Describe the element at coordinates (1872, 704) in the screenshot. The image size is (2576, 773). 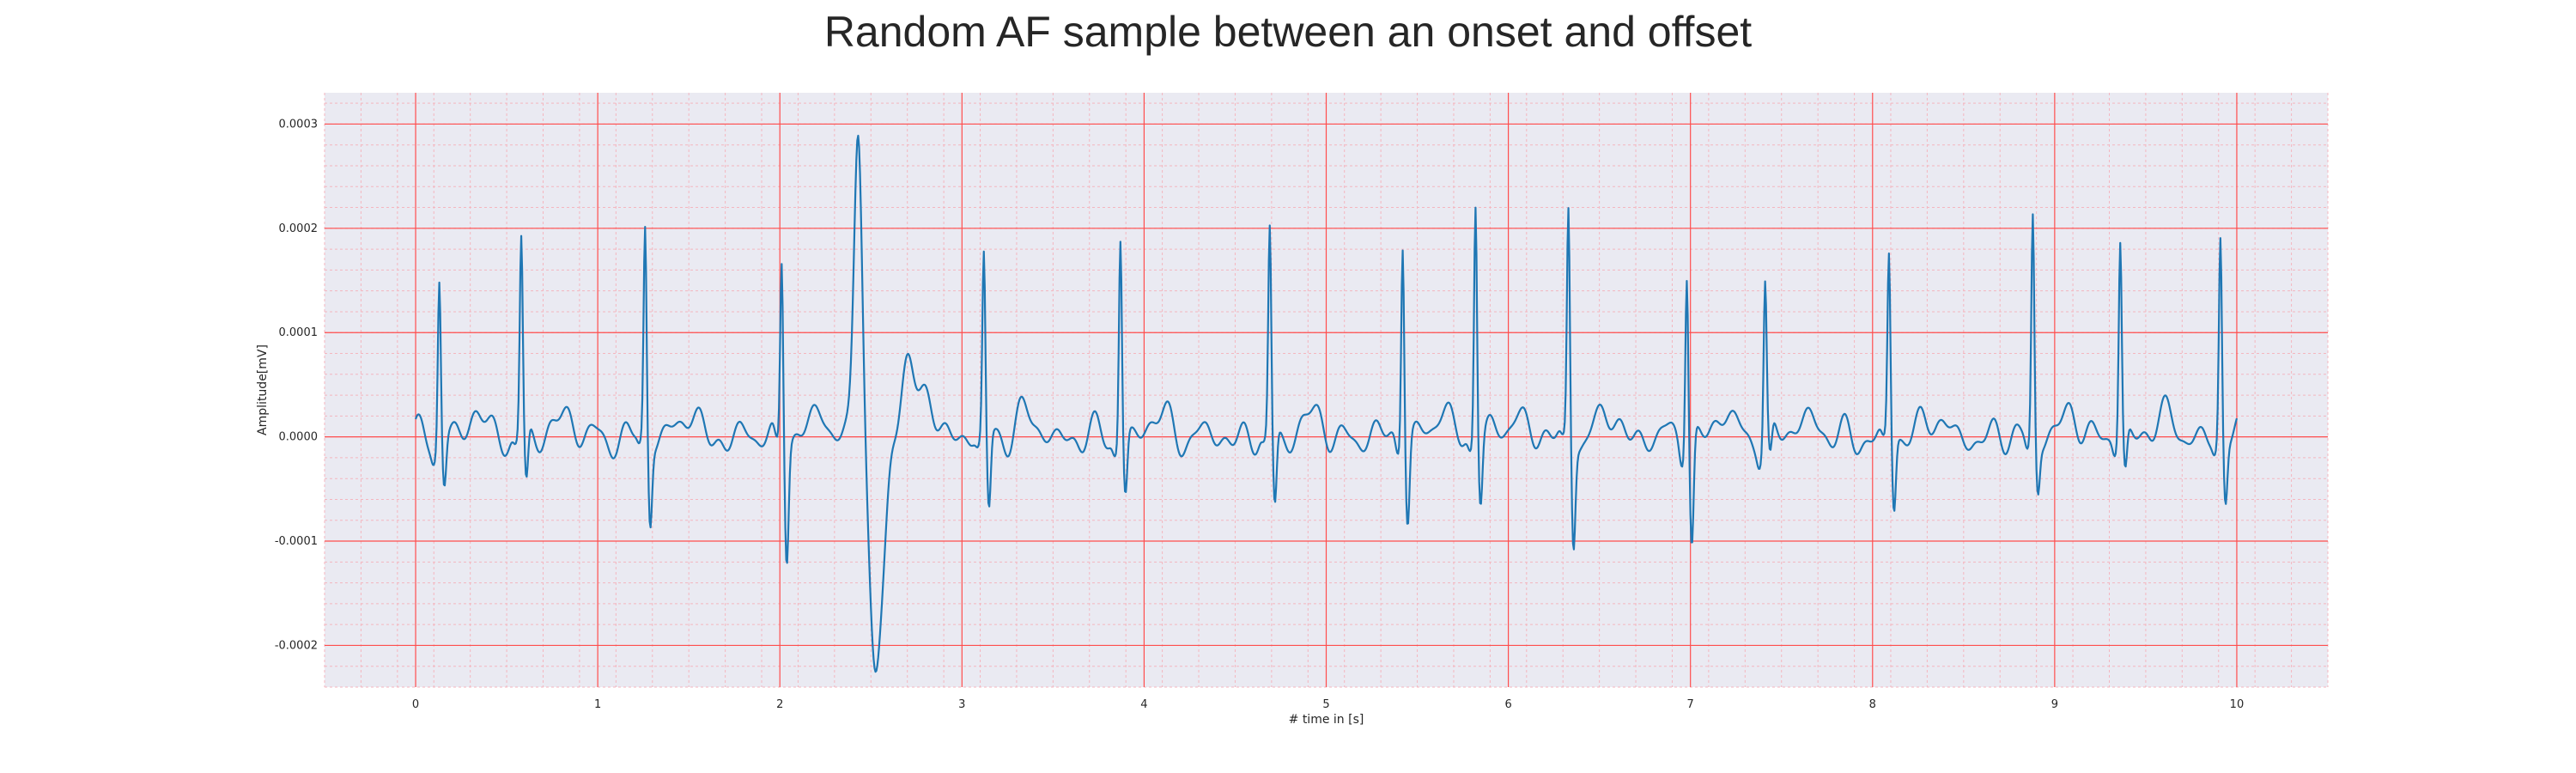
I see `x-tick-label: 8` at that location.